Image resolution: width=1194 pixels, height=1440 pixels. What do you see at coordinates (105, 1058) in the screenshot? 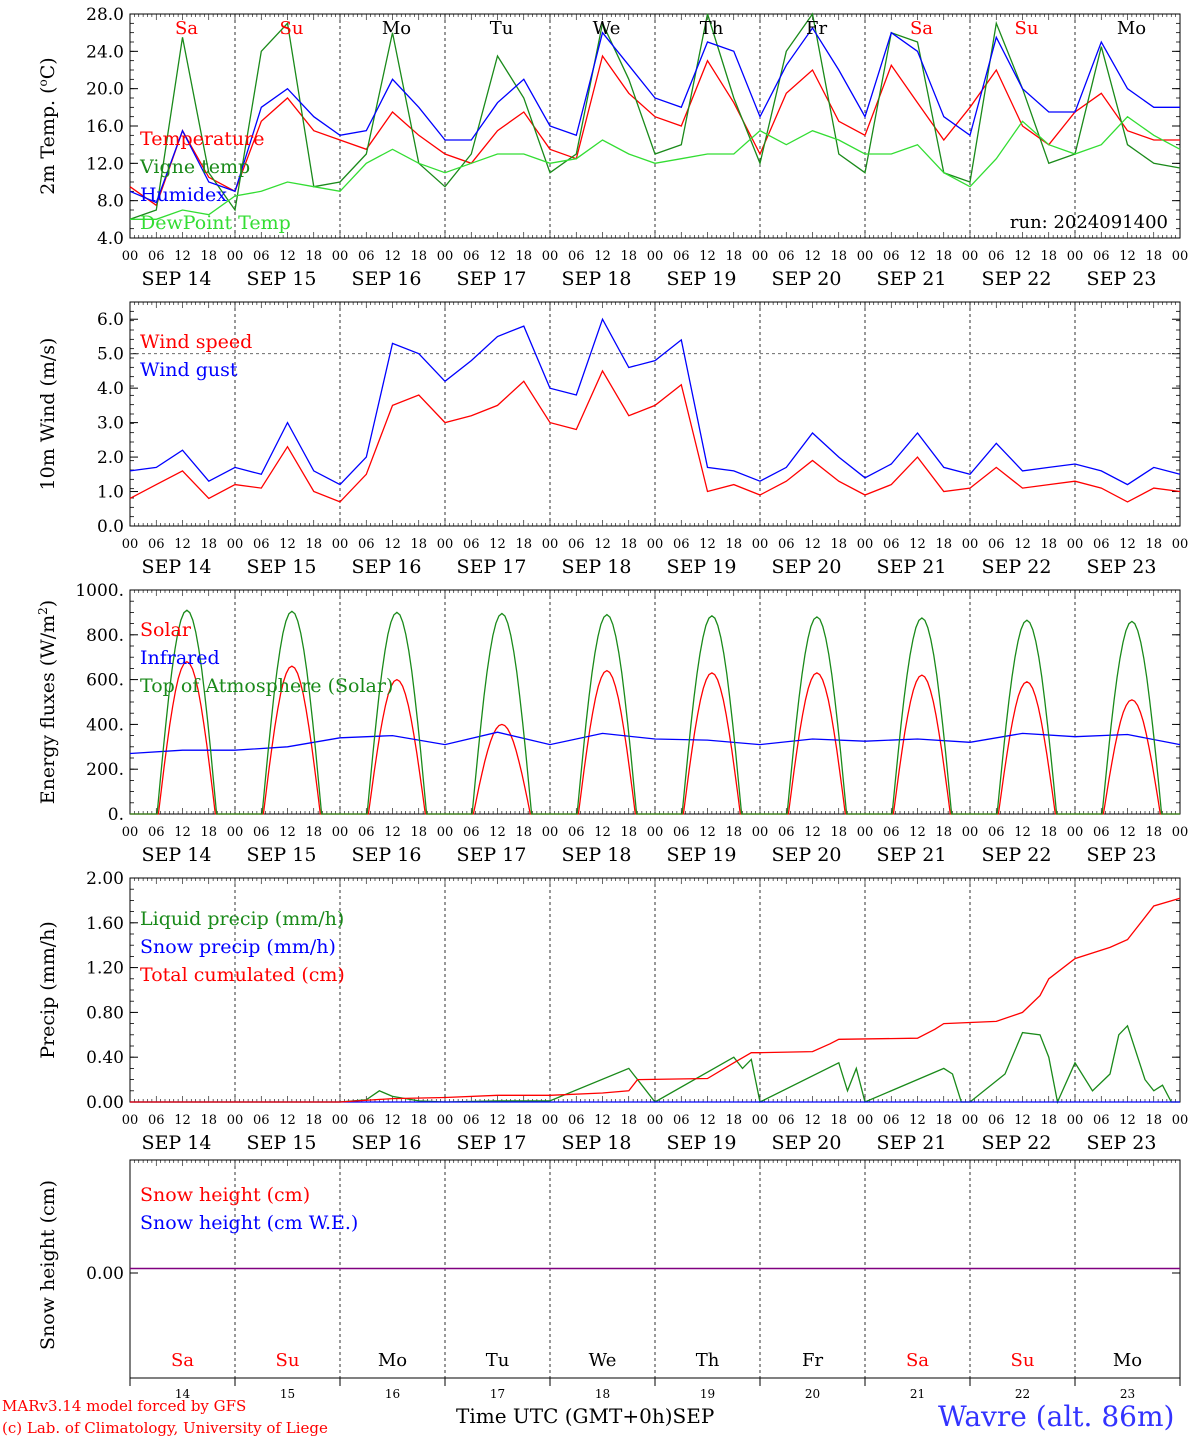
I see `y-tick-label: 0.40` at bounding box center [105, 1058].